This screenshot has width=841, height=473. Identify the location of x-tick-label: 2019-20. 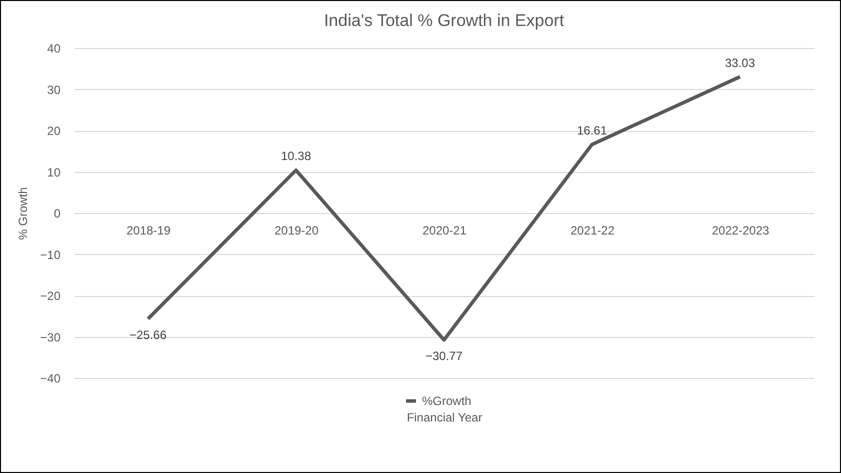
(296, 231).